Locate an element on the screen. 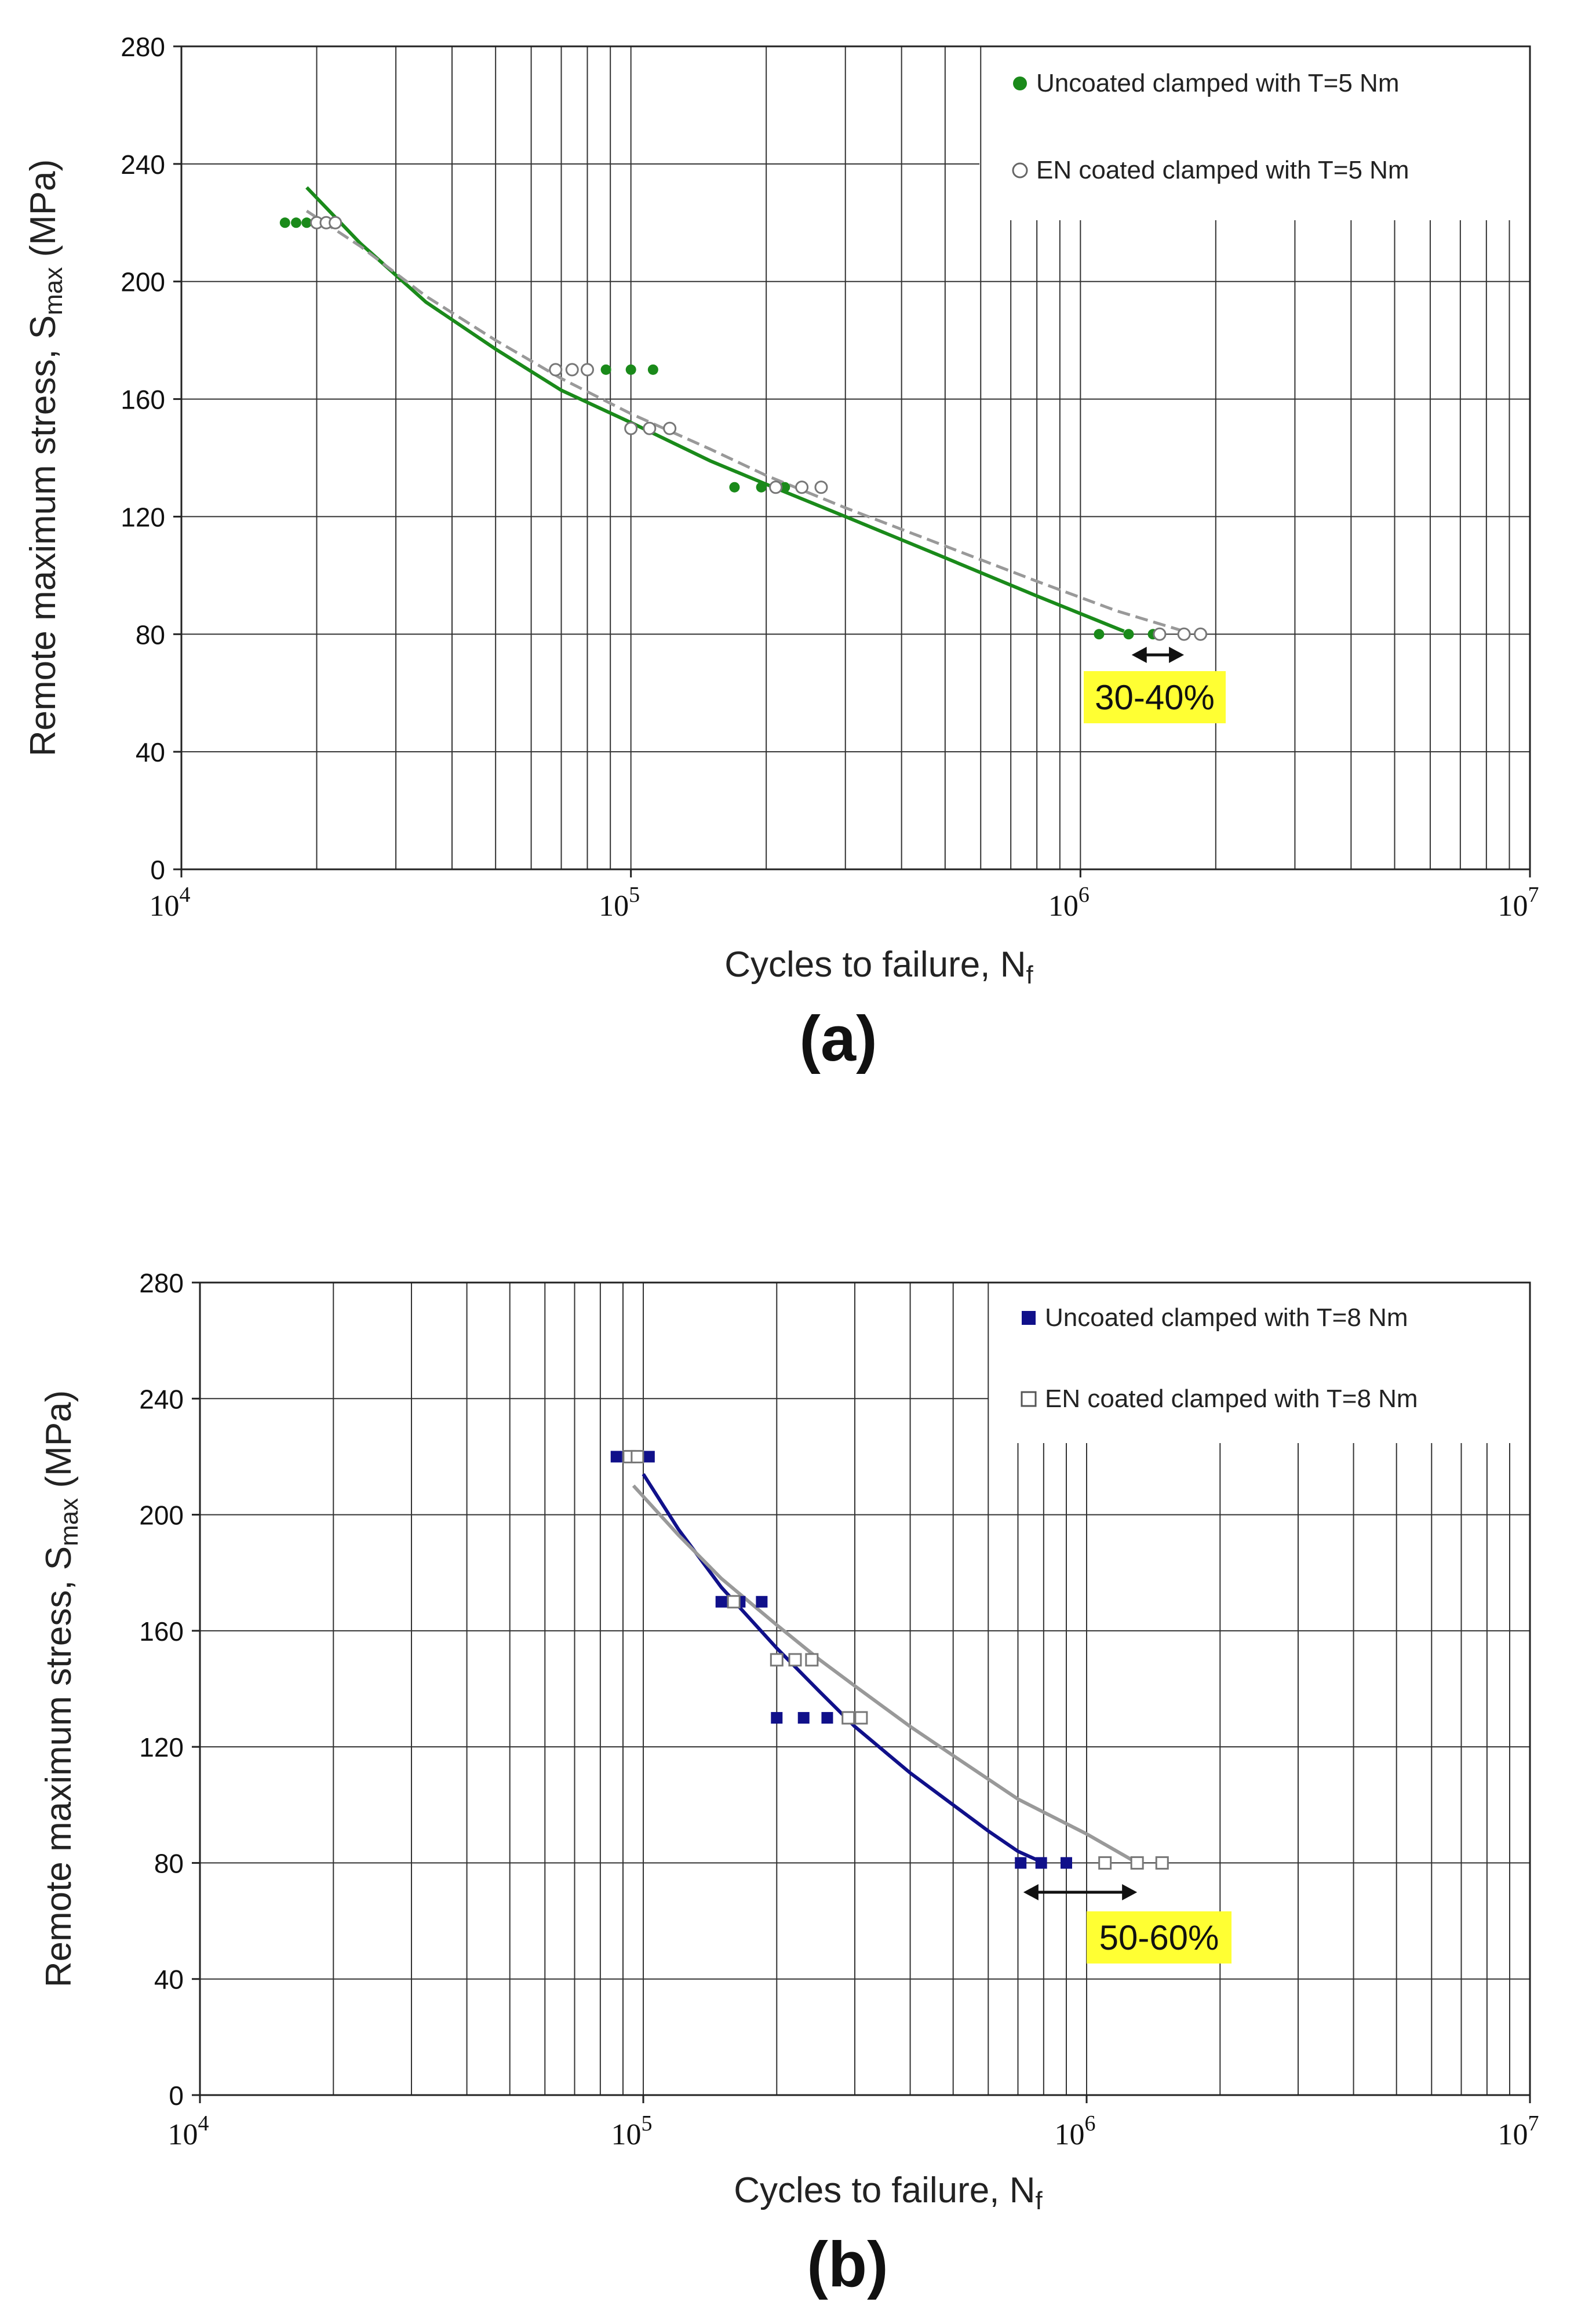  y-tick-label: 280 is located at coordinates (143, 47).